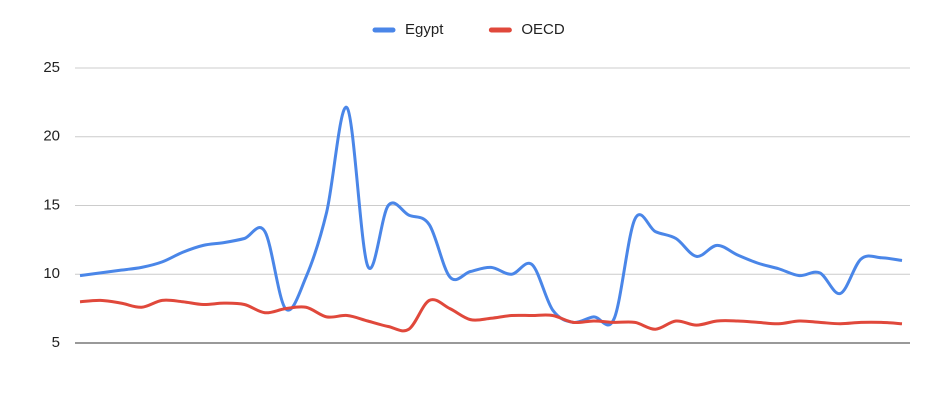 This screenshot has width=940, height=400. What do you see at coordinates (51, 273) in the screenshot?
I see `y-tick-label: 10` at bounding box center [51, 273].